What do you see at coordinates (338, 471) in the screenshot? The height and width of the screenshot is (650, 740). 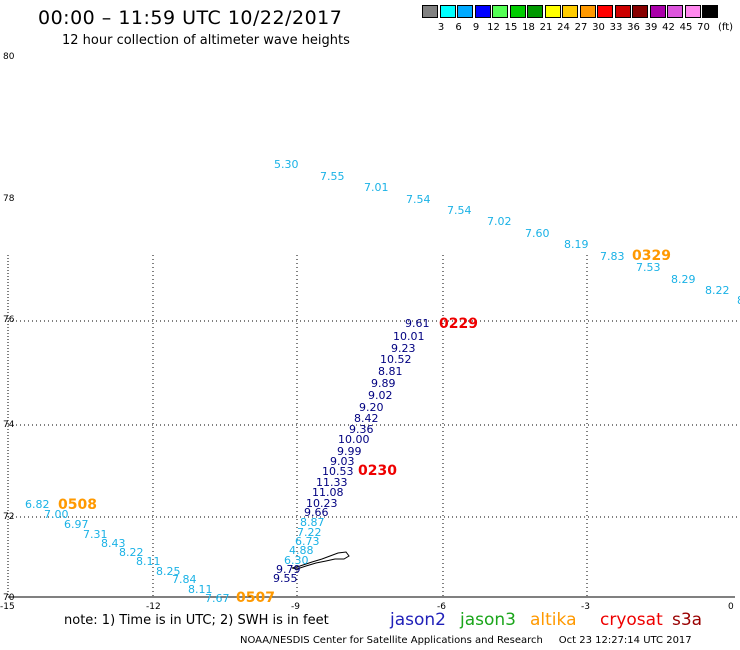 I see `wave-height-label: 10.53` at bounding box center [338, 471].